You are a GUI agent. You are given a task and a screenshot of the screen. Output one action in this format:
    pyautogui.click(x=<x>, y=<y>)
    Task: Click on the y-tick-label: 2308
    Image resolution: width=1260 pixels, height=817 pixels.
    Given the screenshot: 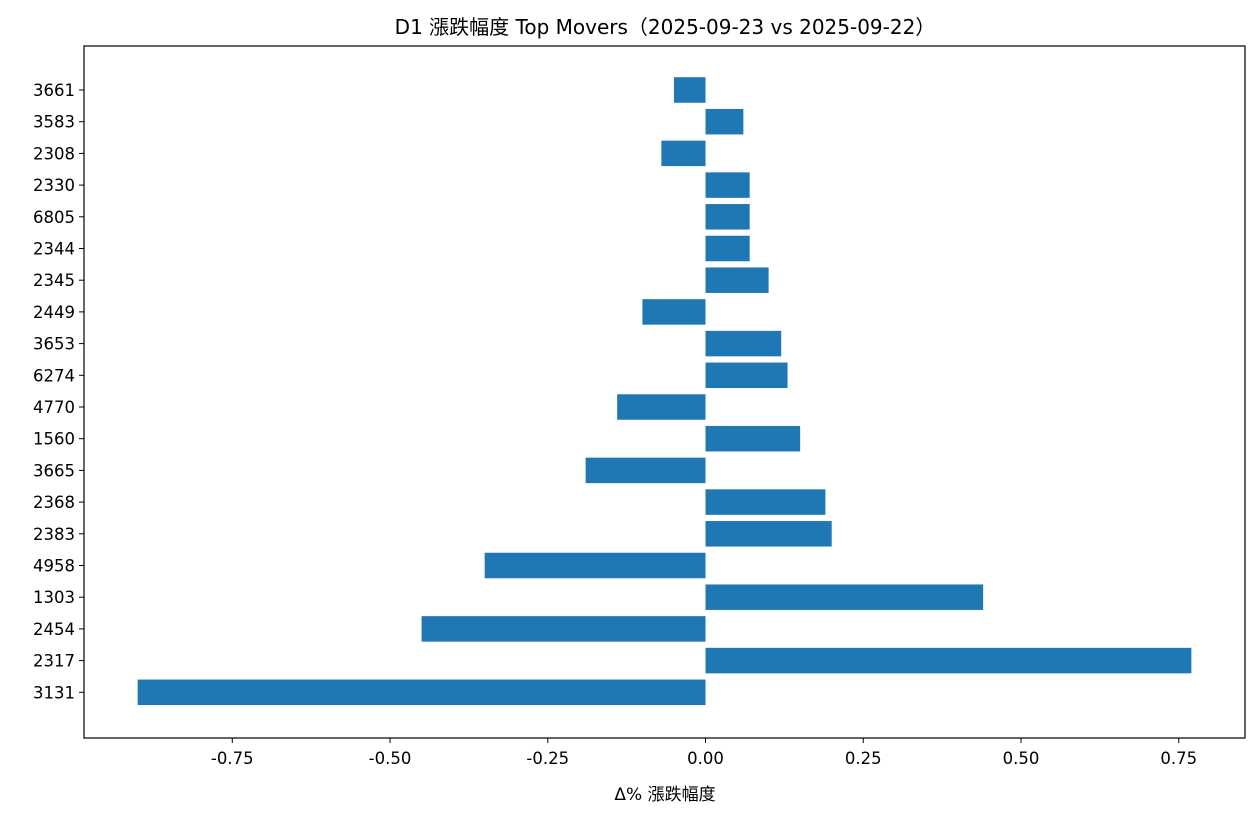 What is the action you would take?
    pyautogui.click(x=54, y=153)
    